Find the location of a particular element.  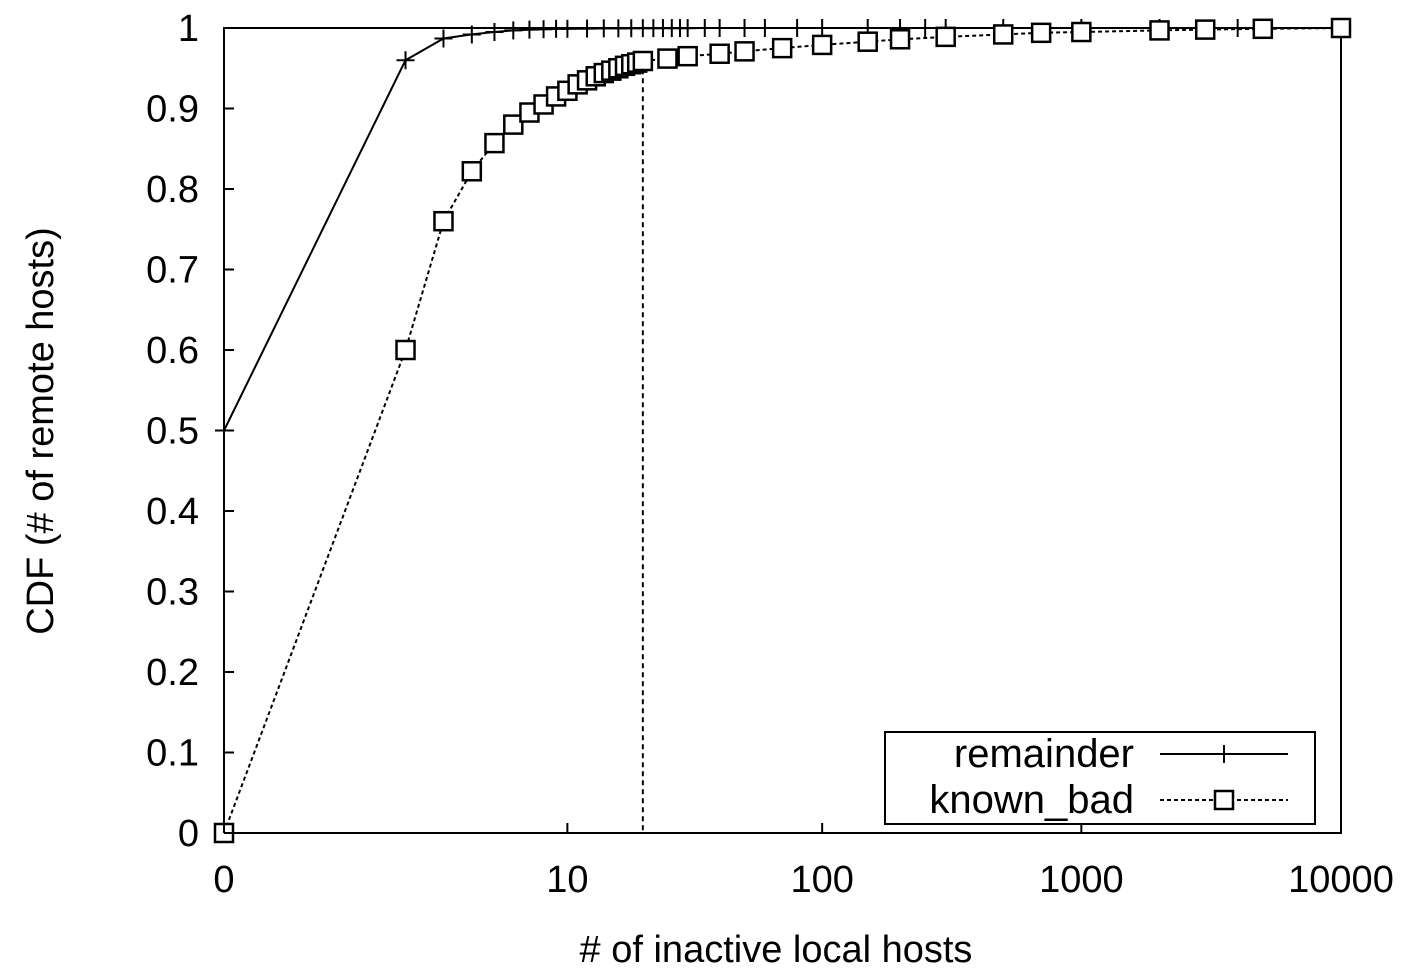

x-tick-label: 100 is located at coordinates (821, 880).